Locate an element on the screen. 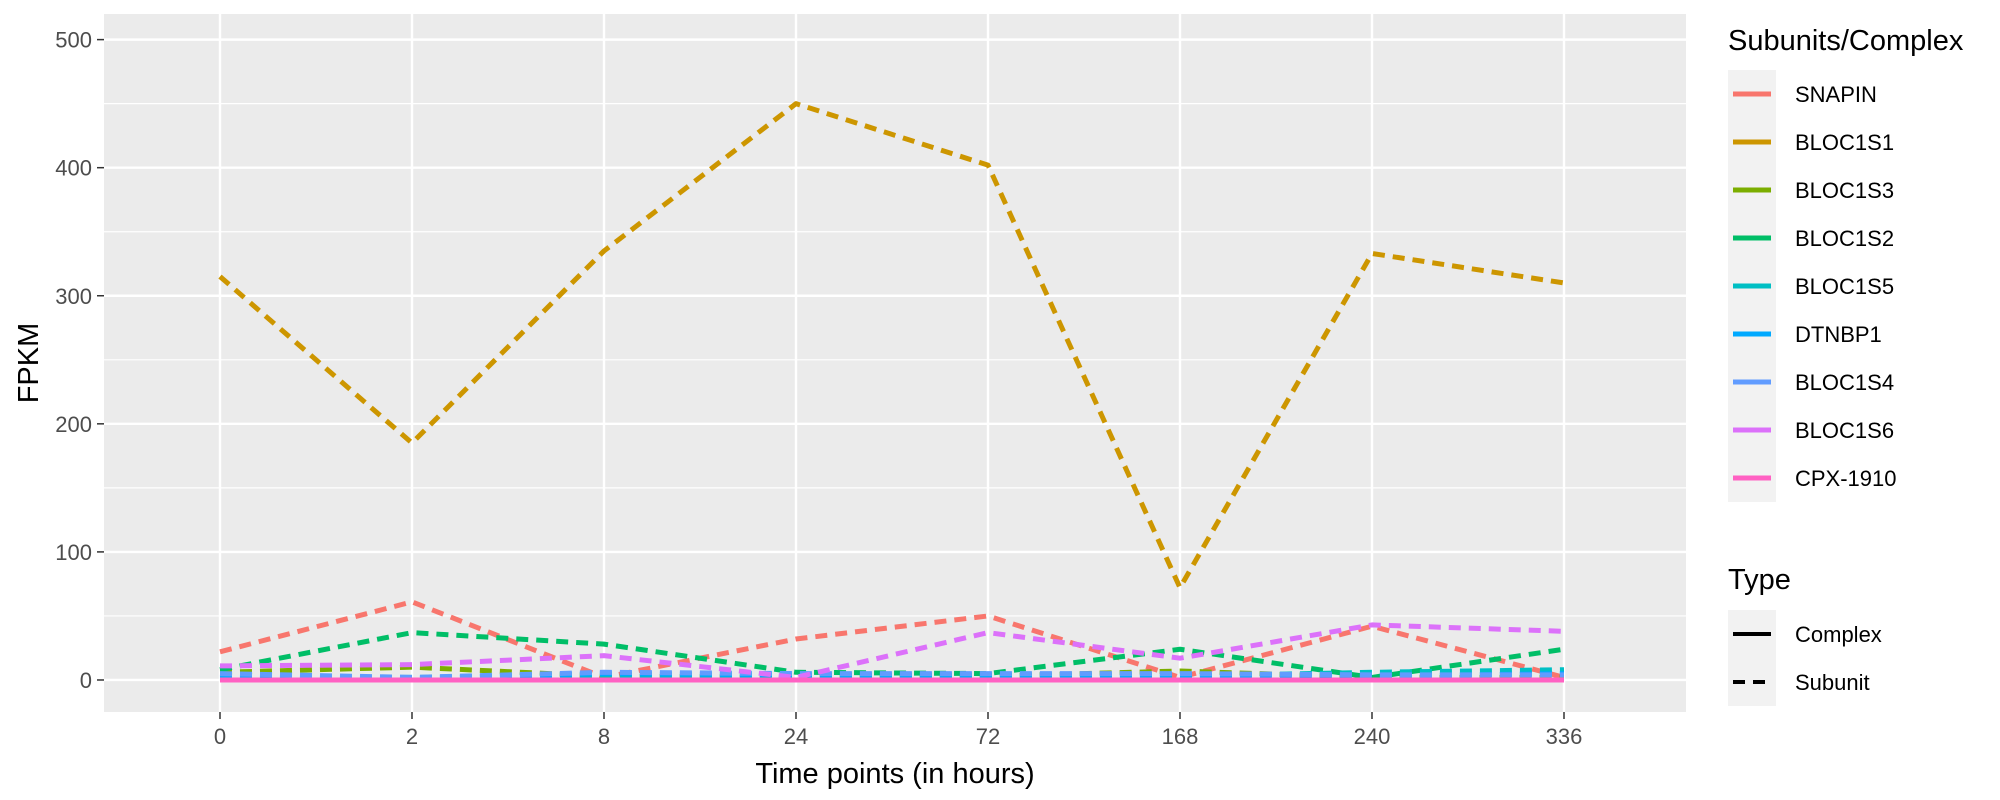 The image size is (2000, 800). series-line-bloc1s4 is located at coordinates (891, 674).